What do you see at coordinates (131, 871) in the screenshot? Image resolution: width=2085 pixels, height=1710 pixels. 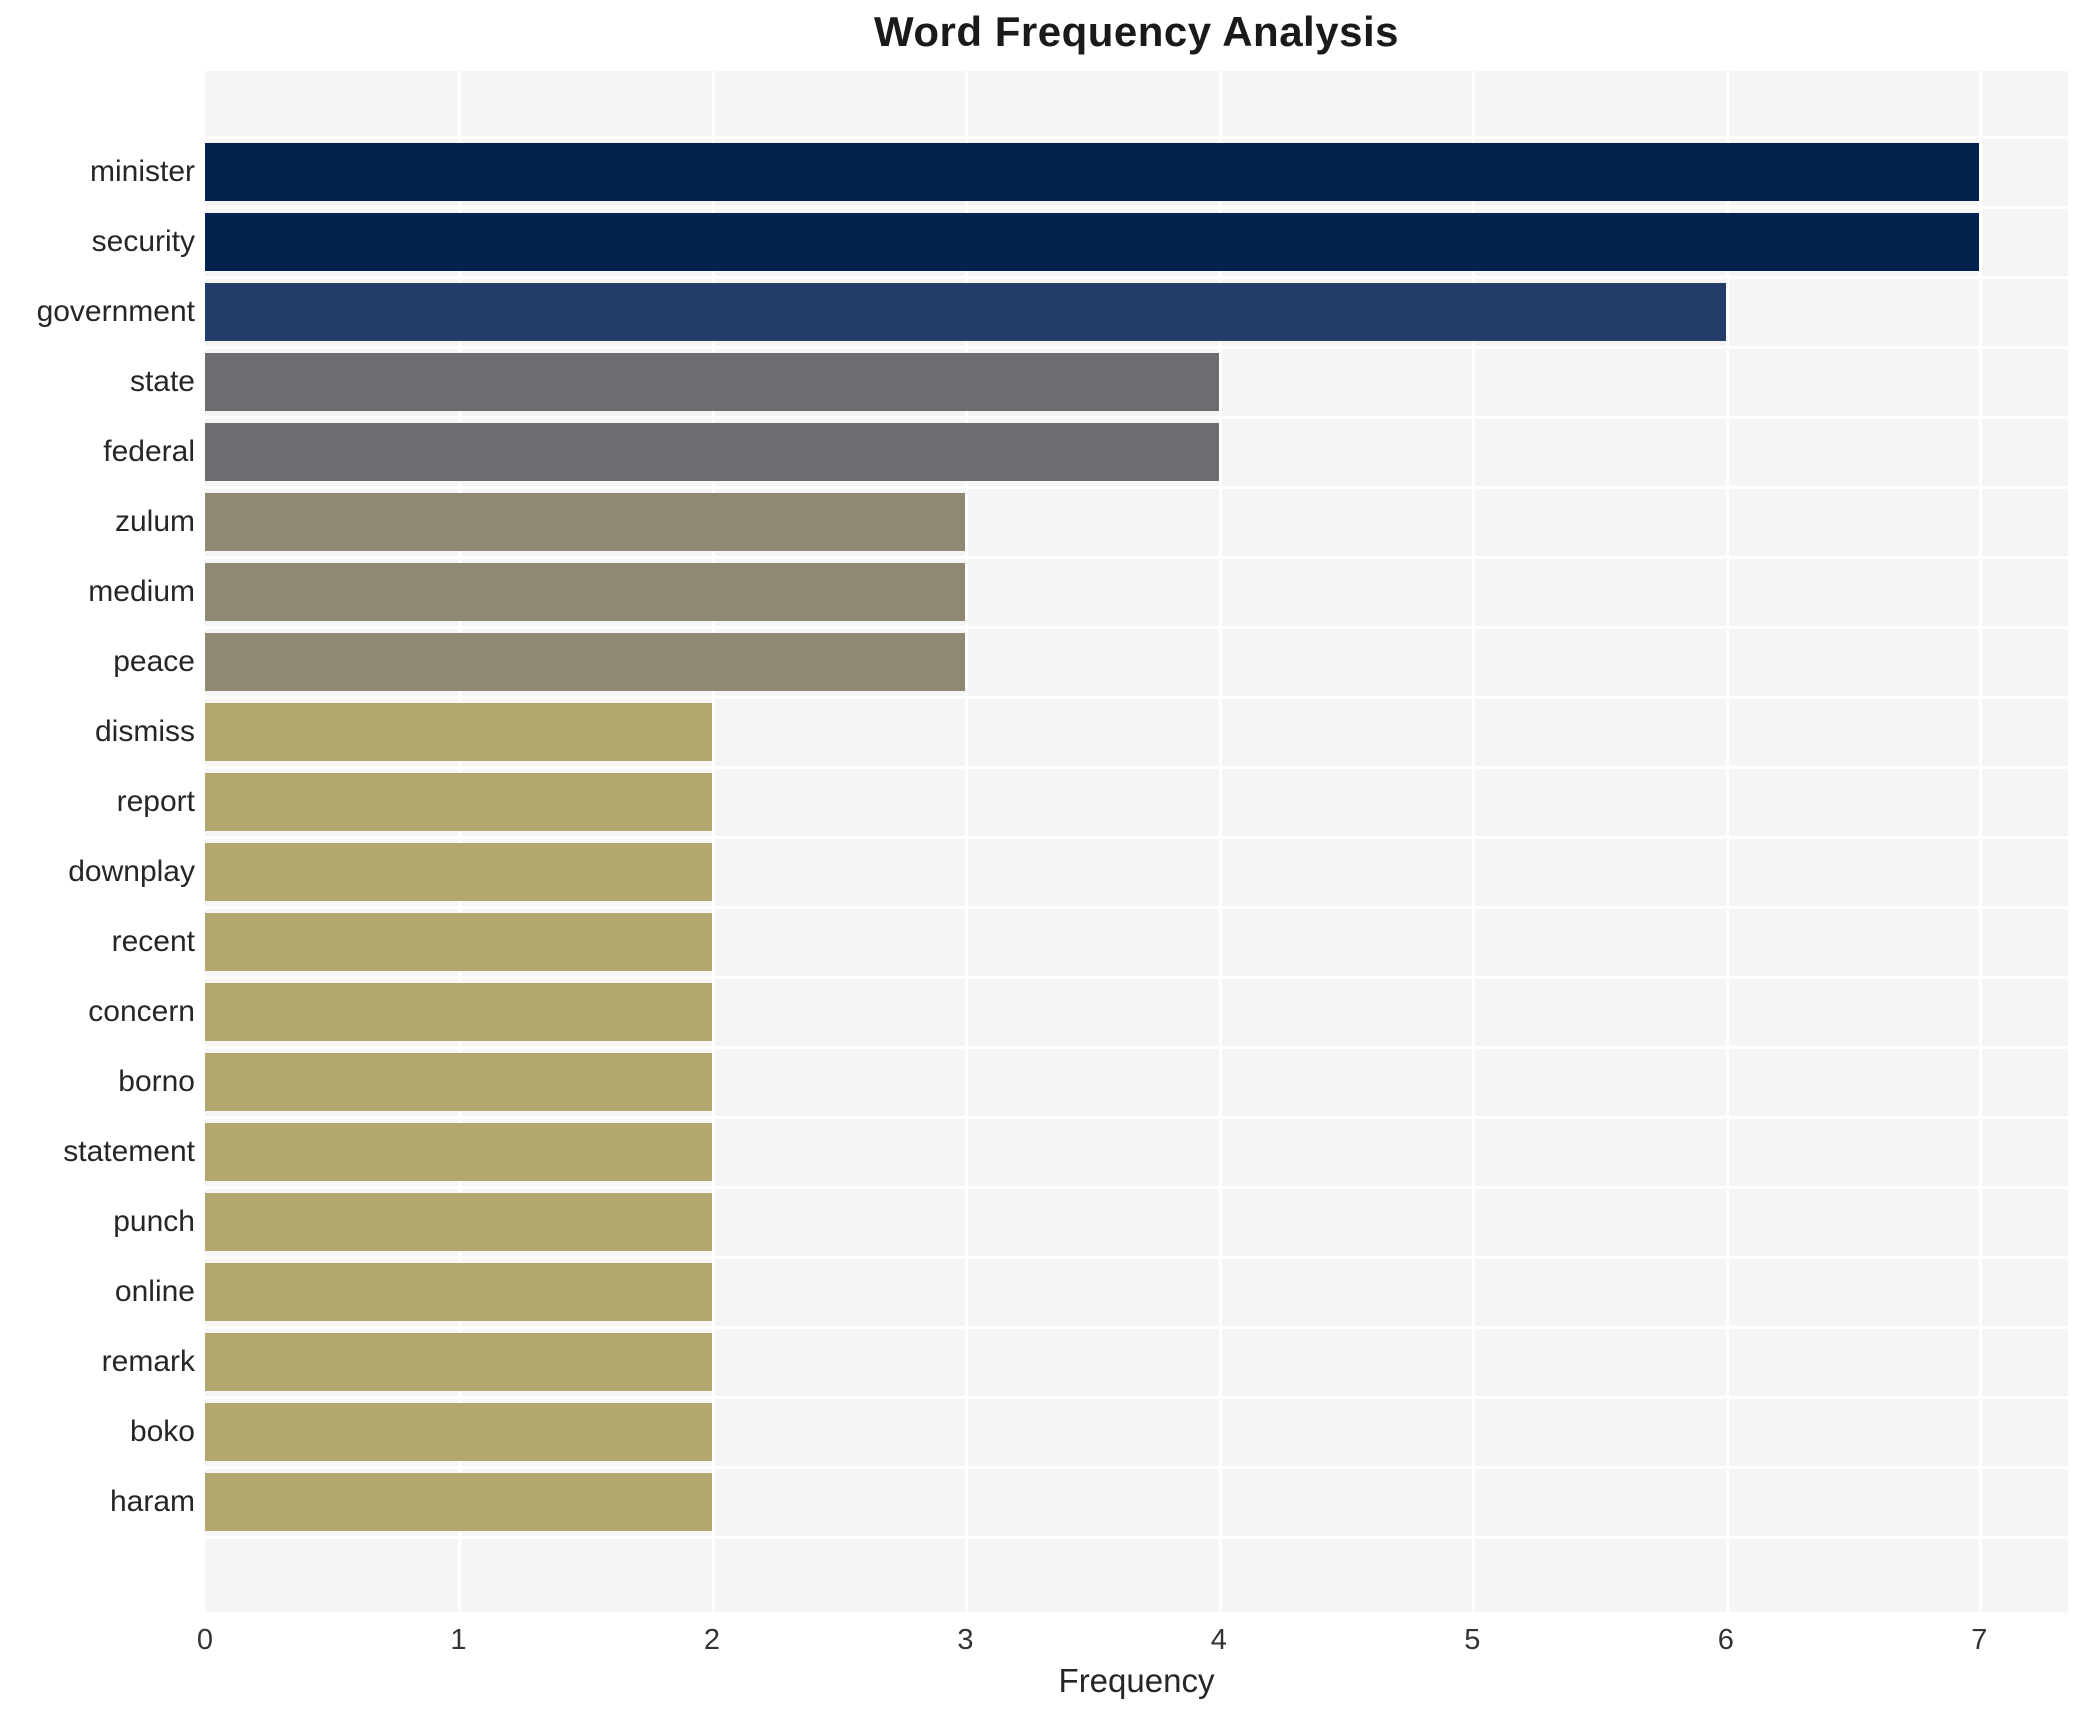 I see `category-label-downplay: downplay` at bounding box center [131, 871].